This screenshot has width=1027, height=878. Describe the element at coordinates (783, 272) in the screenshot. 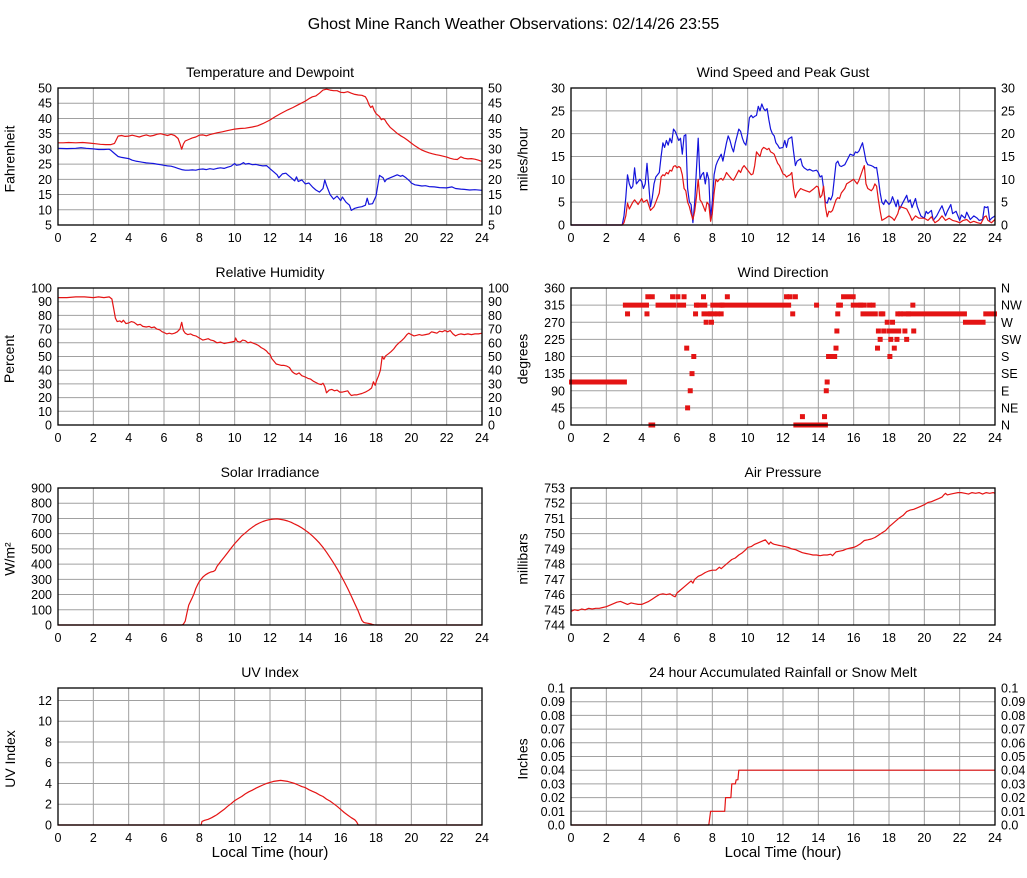

I see `chart-title: Wind Direction` at that location.